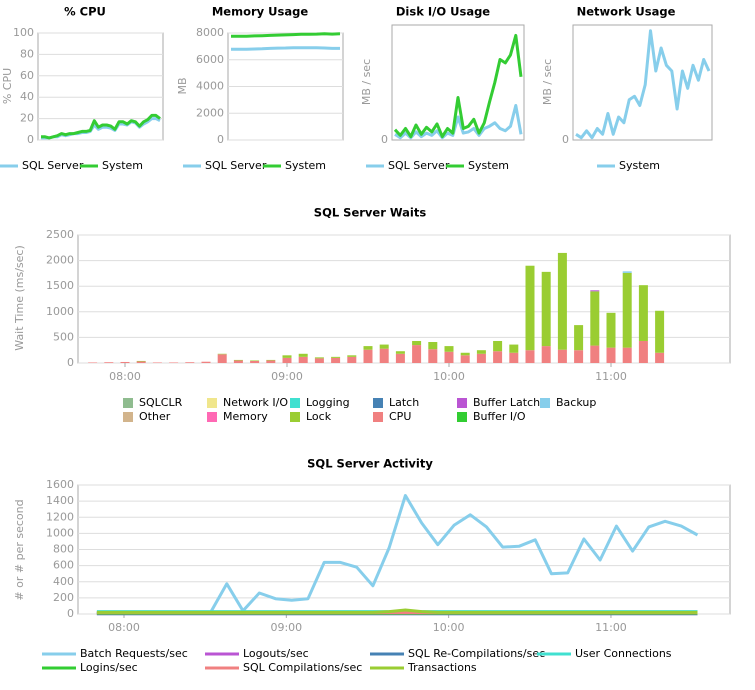 The image size is (755, 690). Describe the element at coordinates (63, 549) in the screenshot. I see `y-tick-label: 800` at that location.